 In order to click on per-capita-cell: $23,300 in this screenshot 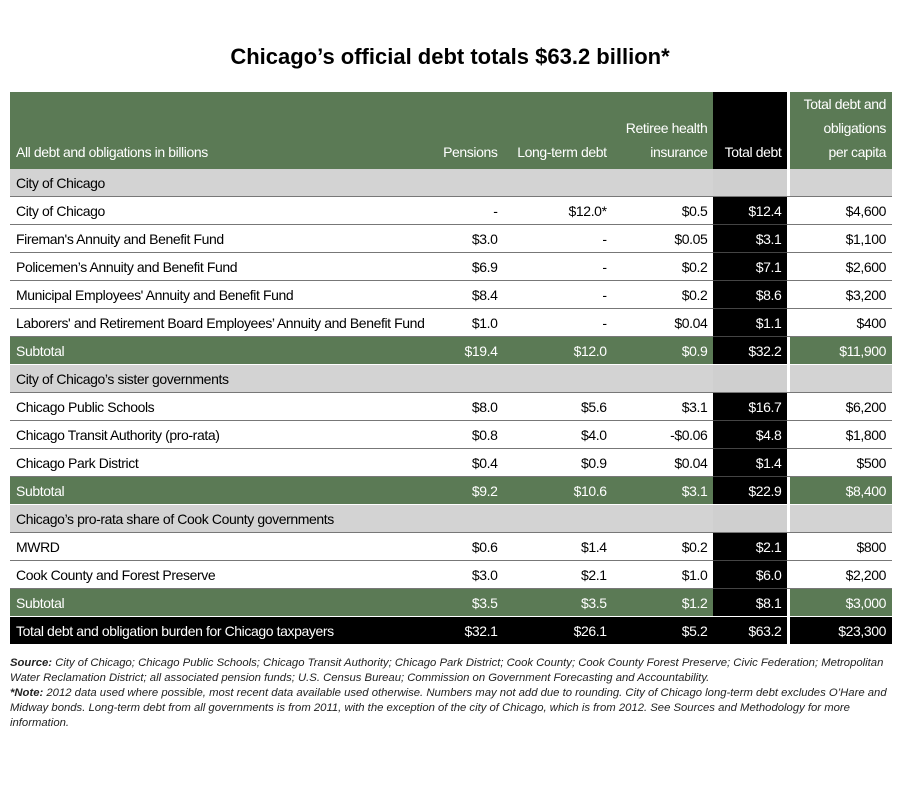, I will do `click(841, 630)`.